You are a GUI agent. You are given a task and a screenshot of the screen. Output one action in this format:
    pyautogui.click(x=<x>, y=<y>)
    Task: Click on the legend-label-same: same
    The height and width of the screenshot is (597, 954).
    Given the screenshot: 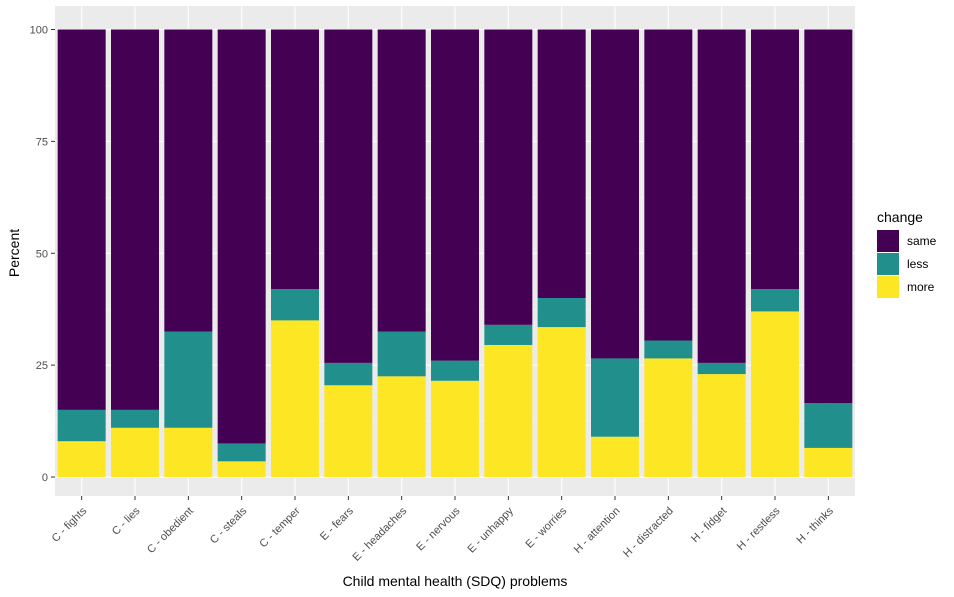 What is the action you would take?
    pyautogui.click(x=922, y=241)
    